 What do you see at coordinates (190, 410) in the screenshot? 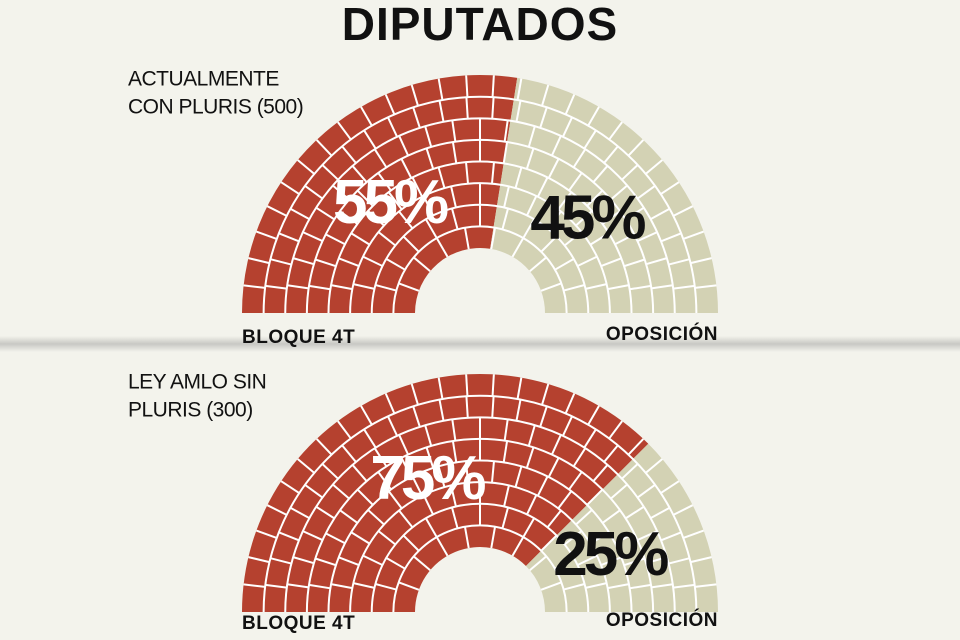
I see `chart-subtitle: PLURIS (300)` at bounding box center [190, 410].